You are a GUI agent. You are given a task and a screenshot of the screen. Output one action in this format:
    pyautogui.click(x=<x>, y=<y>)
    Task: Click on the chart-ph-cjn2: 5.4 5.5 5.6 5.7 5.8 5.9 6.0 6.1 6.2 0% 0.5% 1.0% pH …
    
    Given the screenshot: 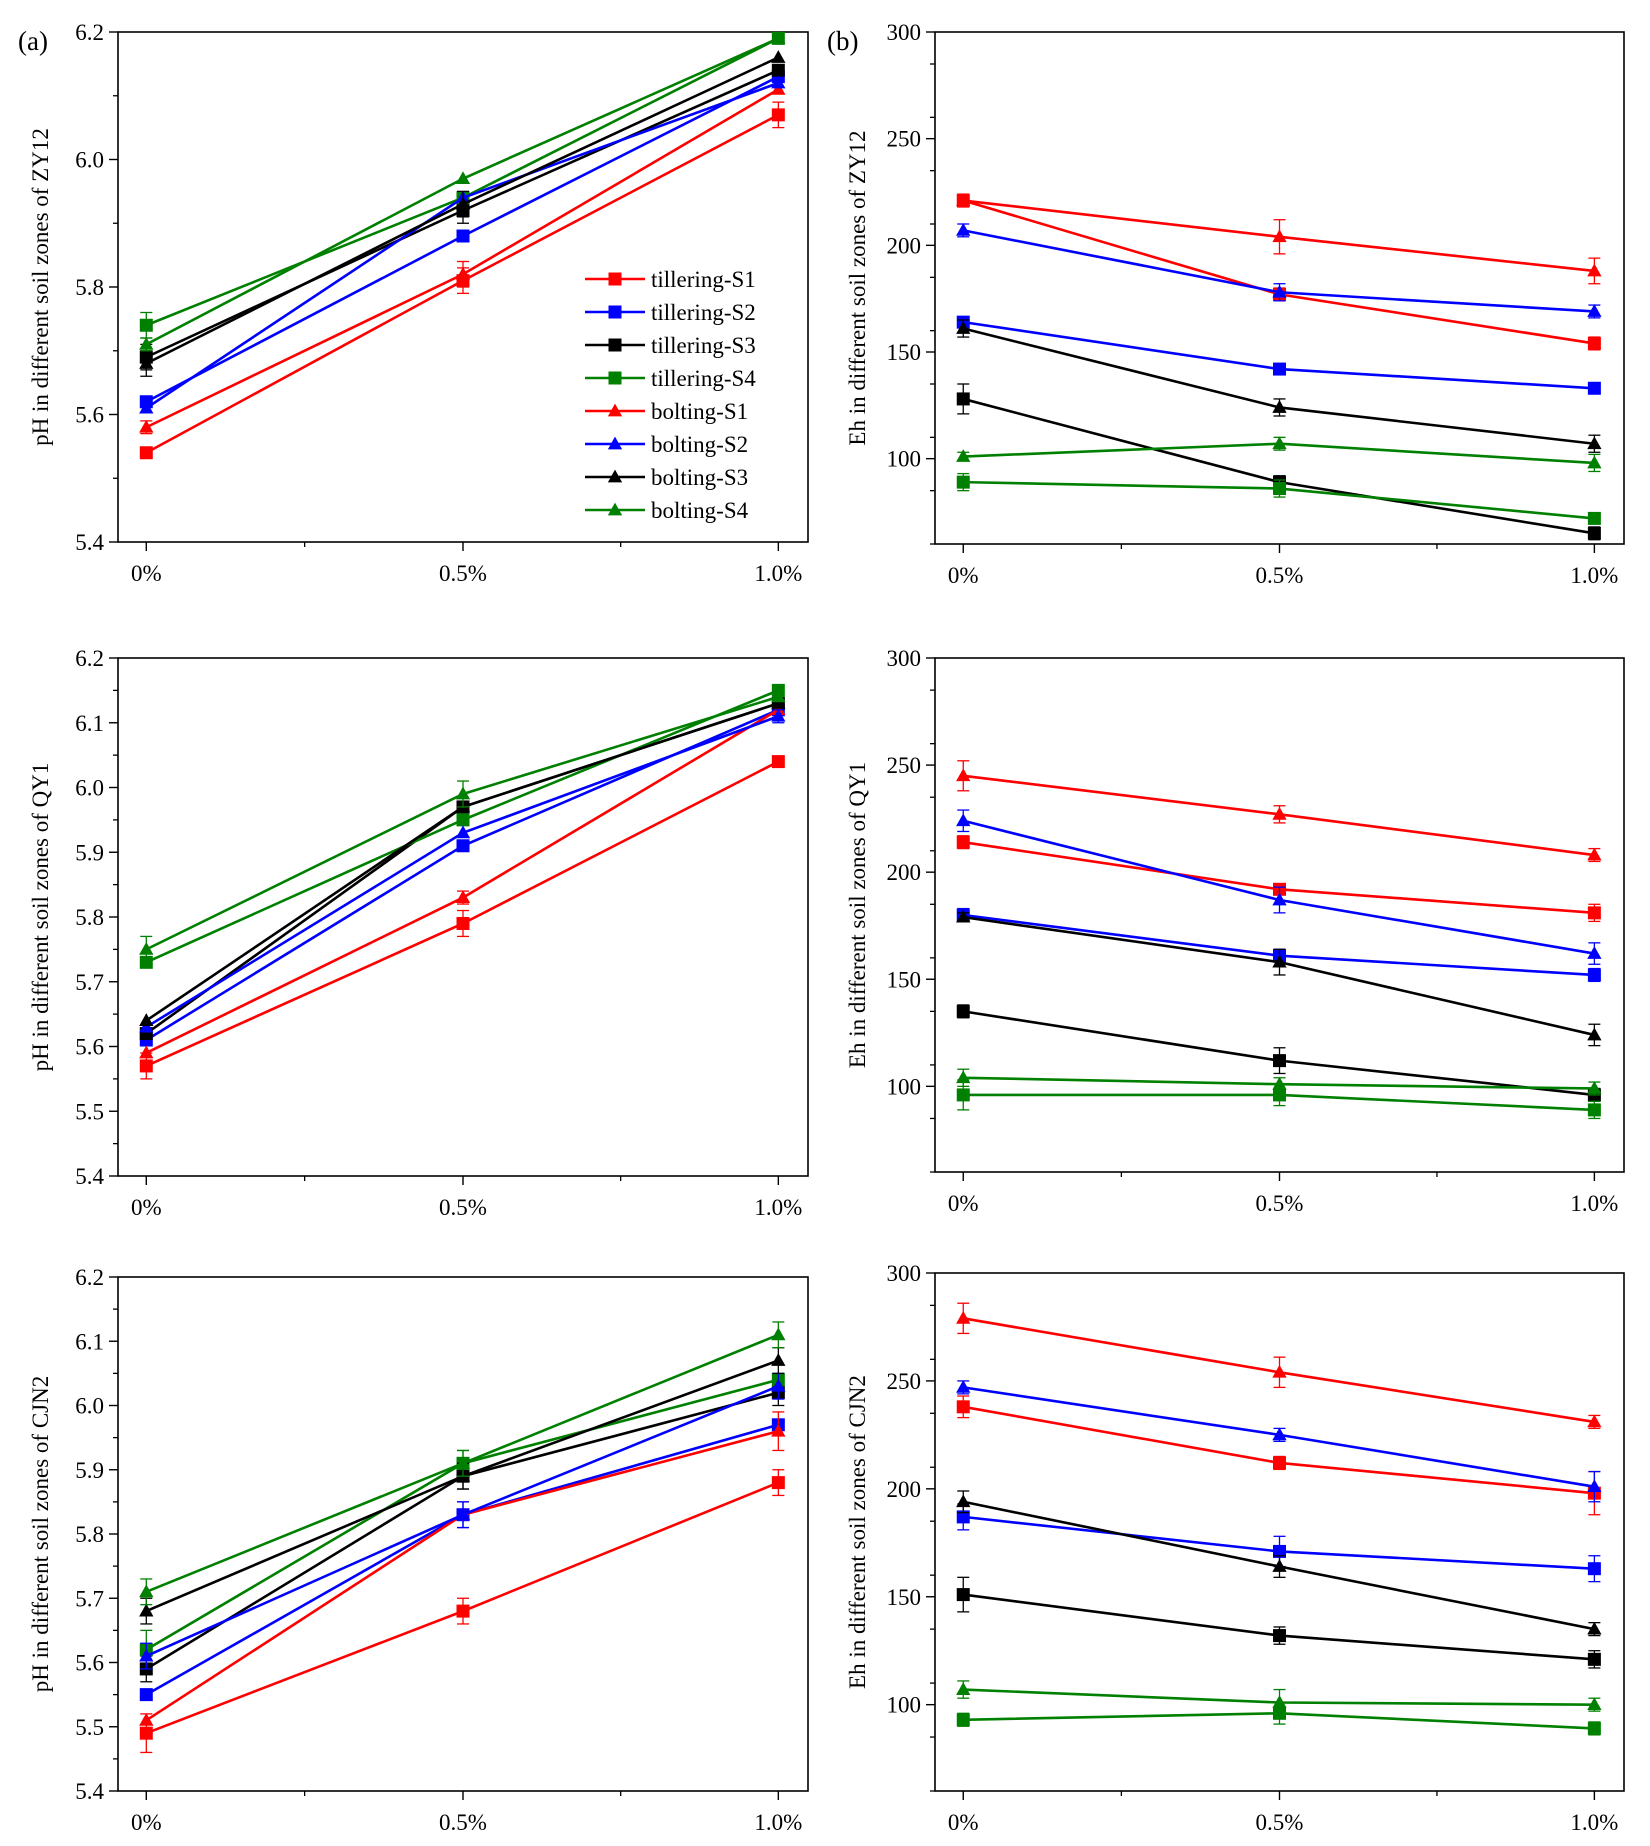 What is the action you would take?
    pyautogui.click(x=418, y=1550)
    